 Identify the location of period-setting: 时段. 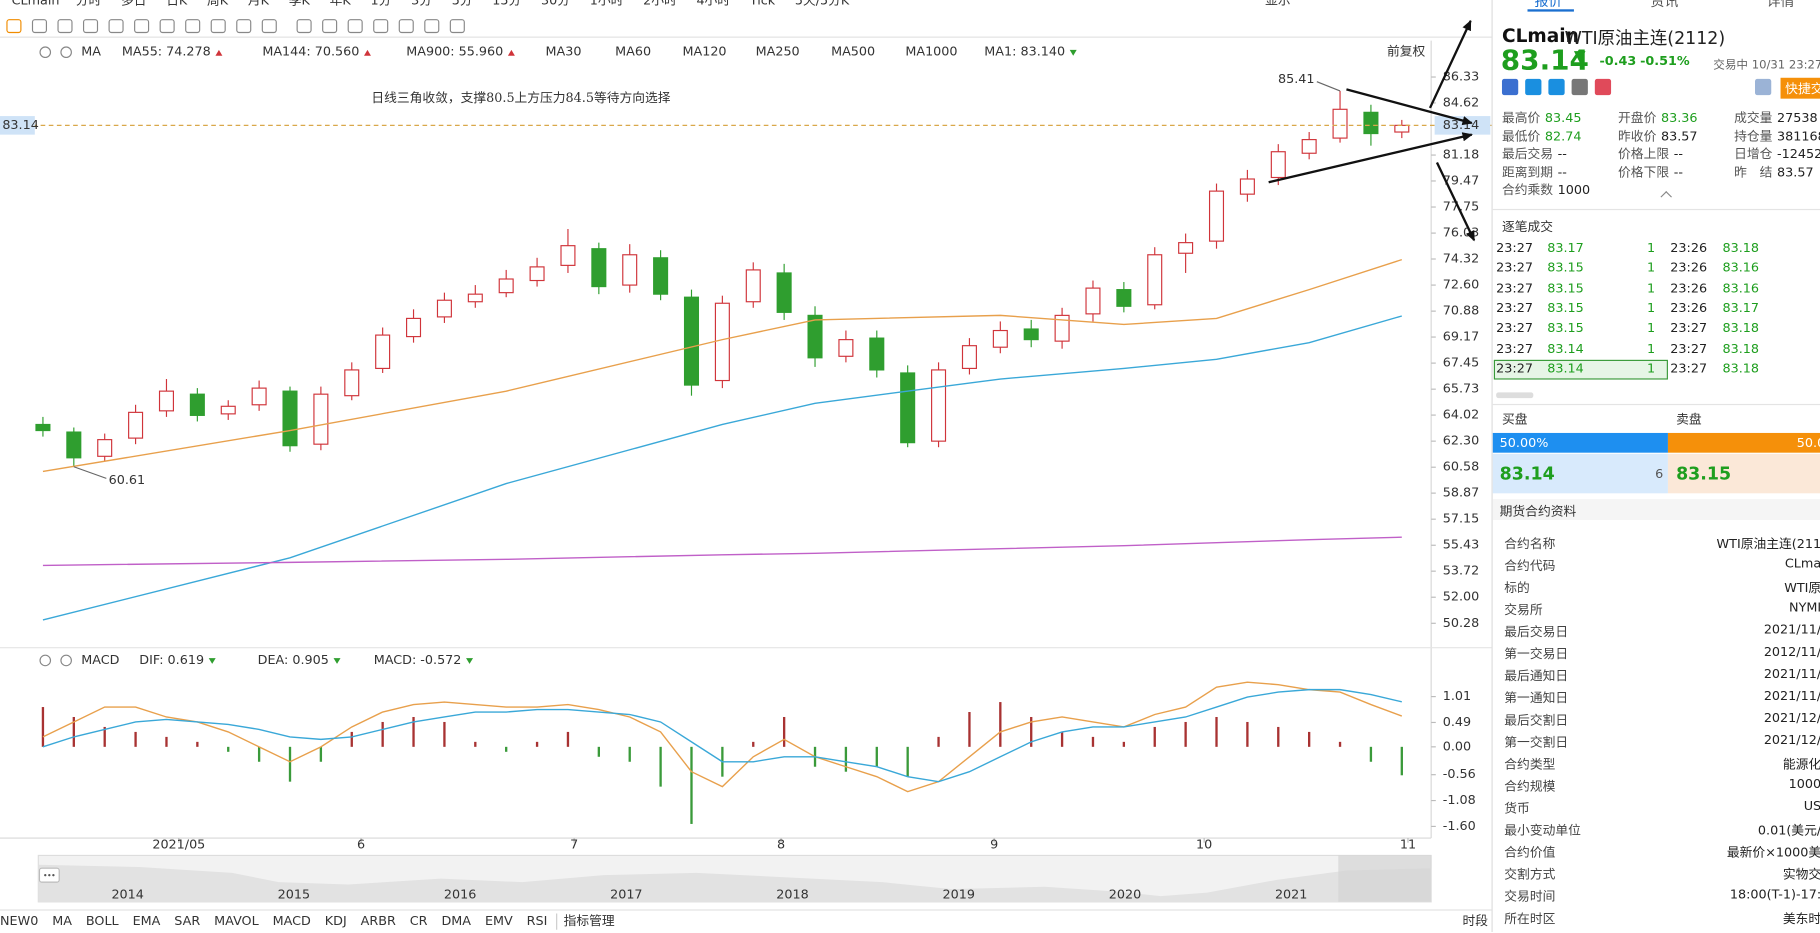
(1475, 921).